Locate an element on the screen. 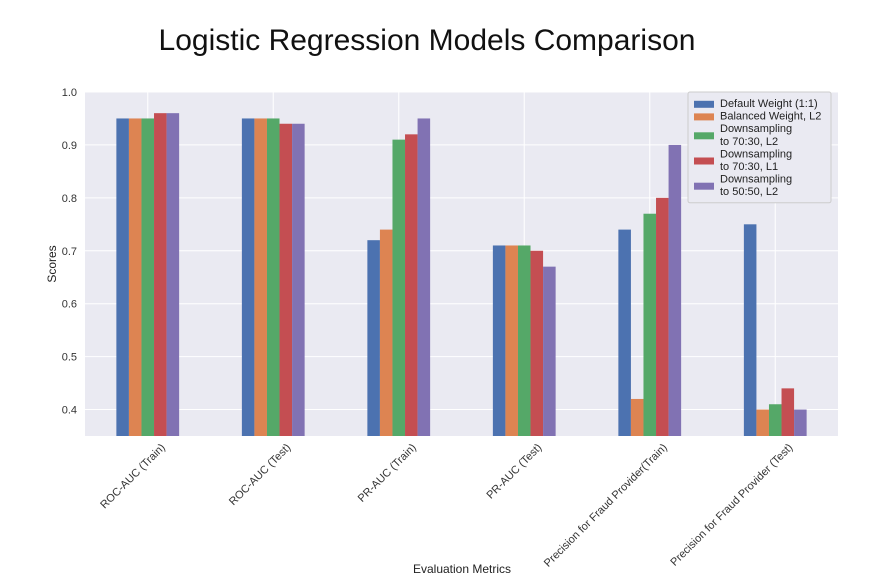 This screenshot has width=892, height=580. x-tick-label: Precision for Fraud Provider(Train) is located at coordinates (606, 506).